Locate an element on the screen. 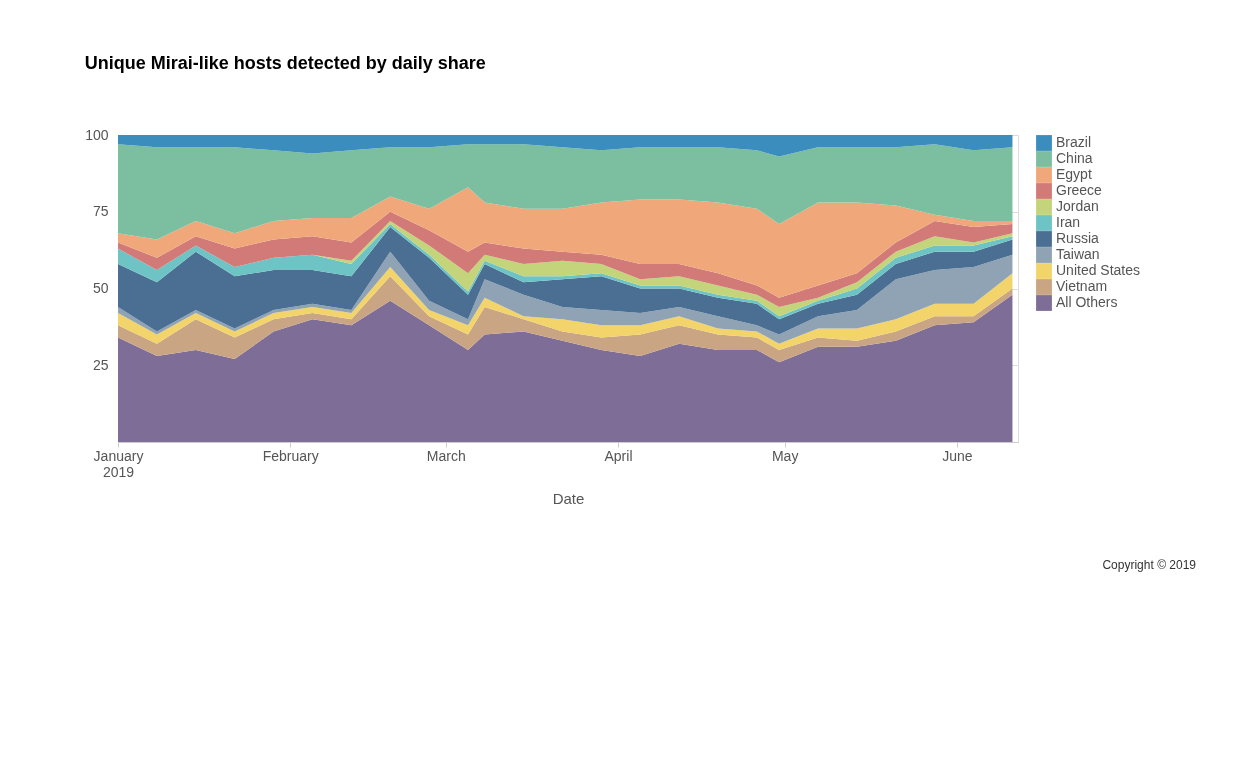  legend-label: Egypt is located at coordinates (1074, 174).